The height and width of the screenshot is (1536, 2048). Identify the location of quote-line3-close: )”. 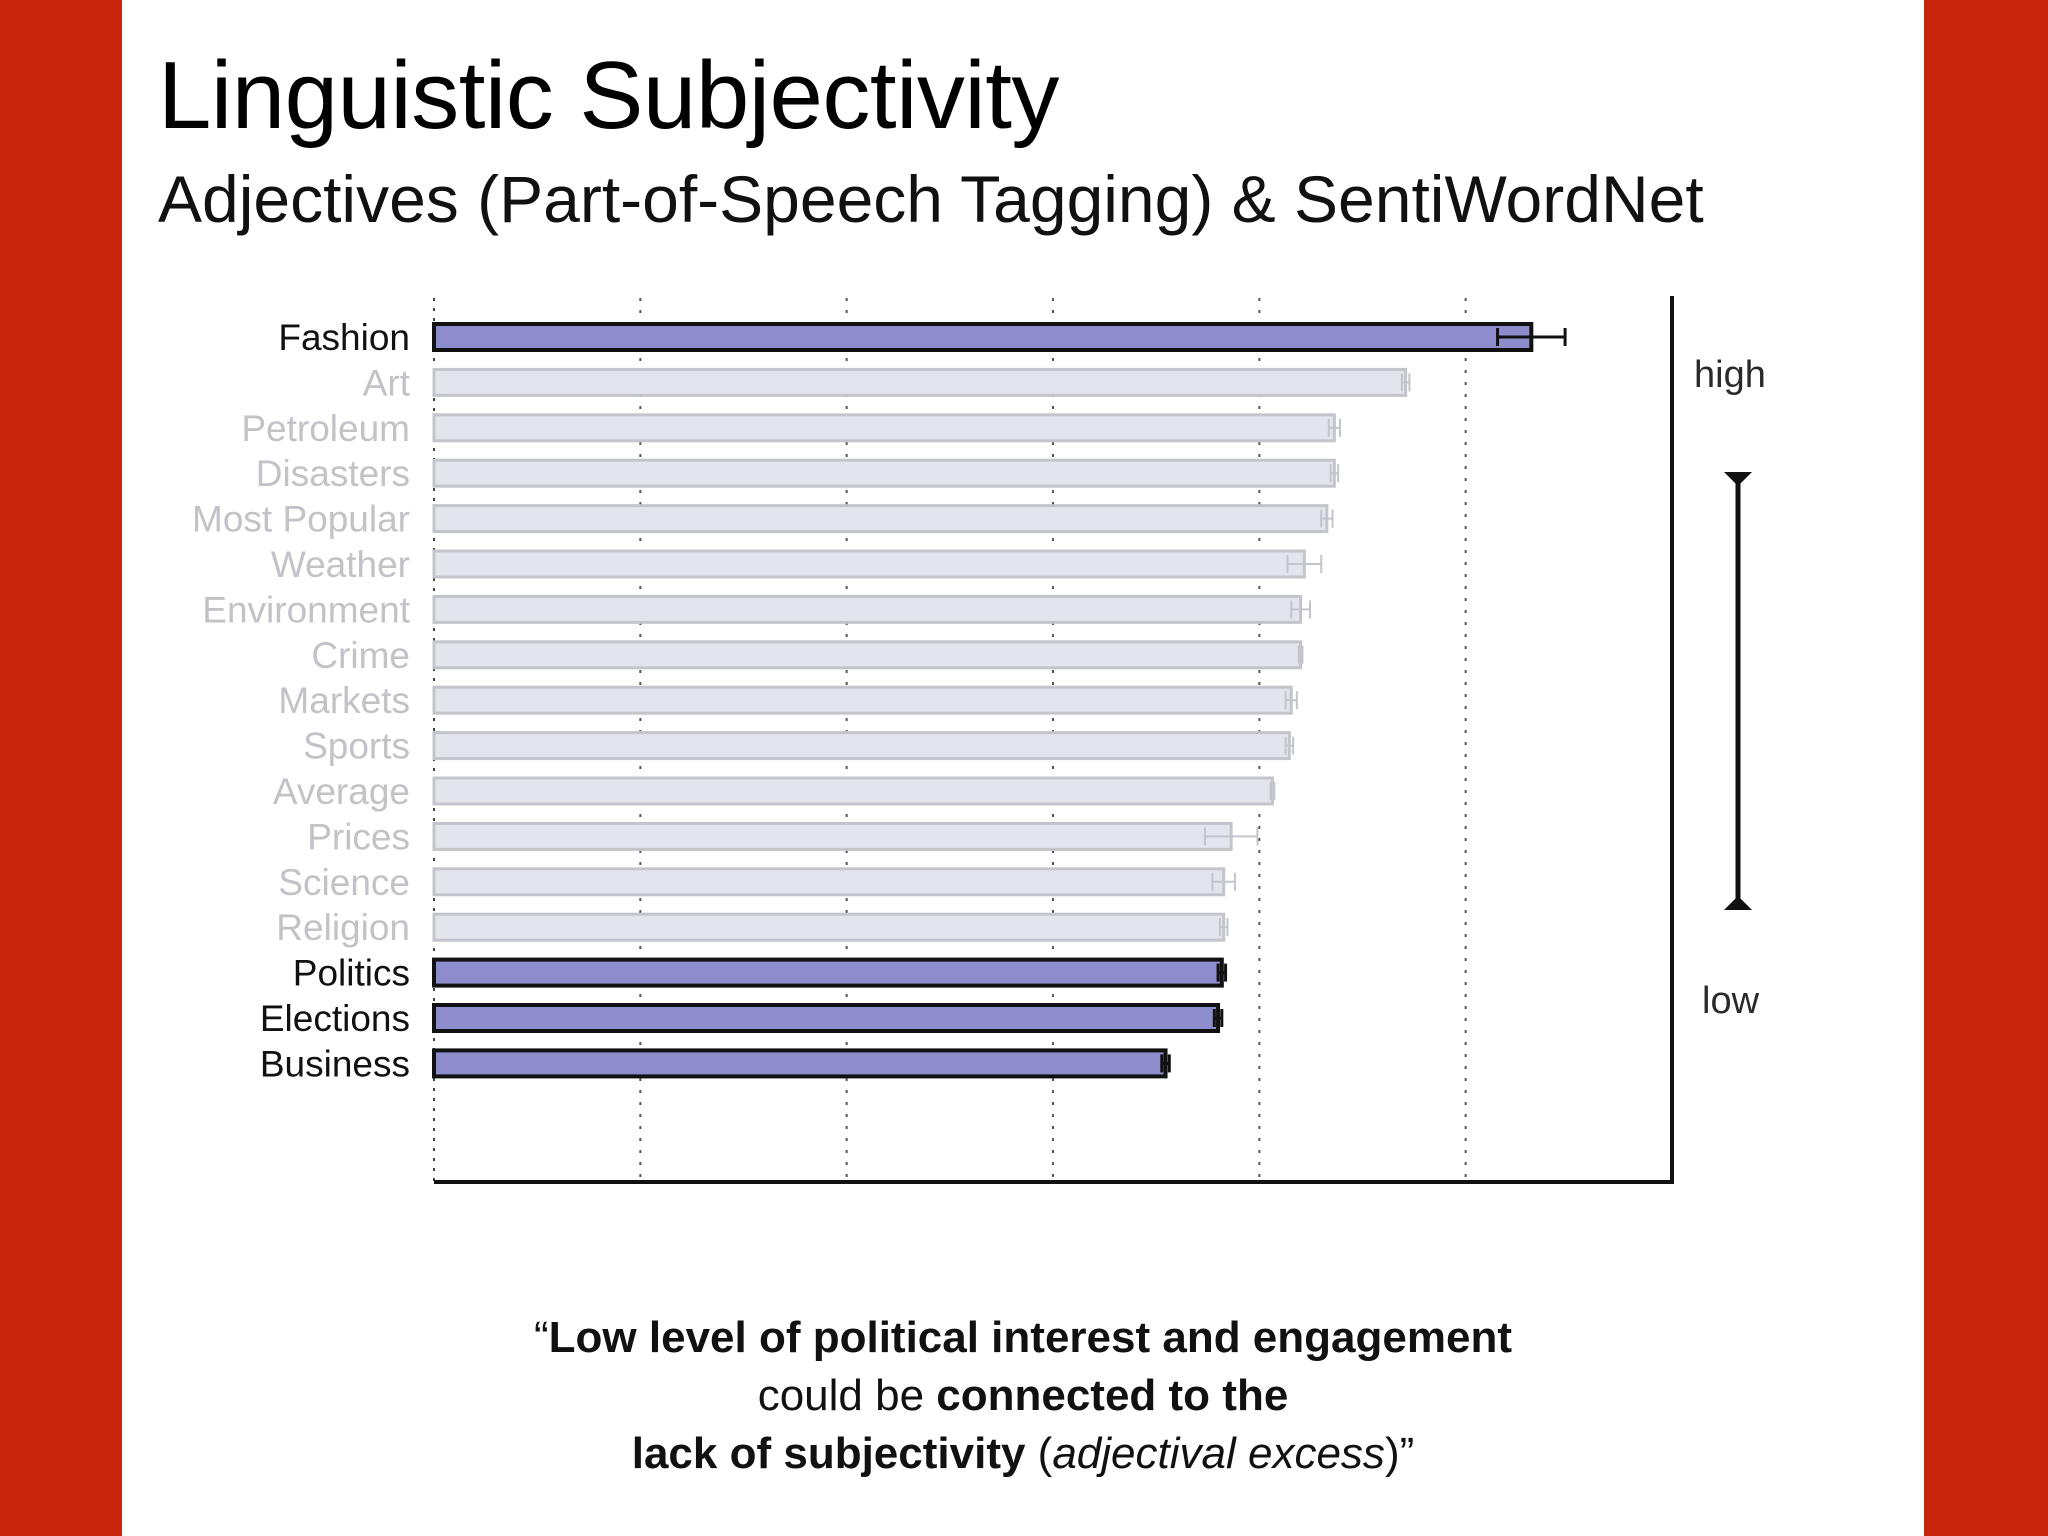
(1399, 1453).